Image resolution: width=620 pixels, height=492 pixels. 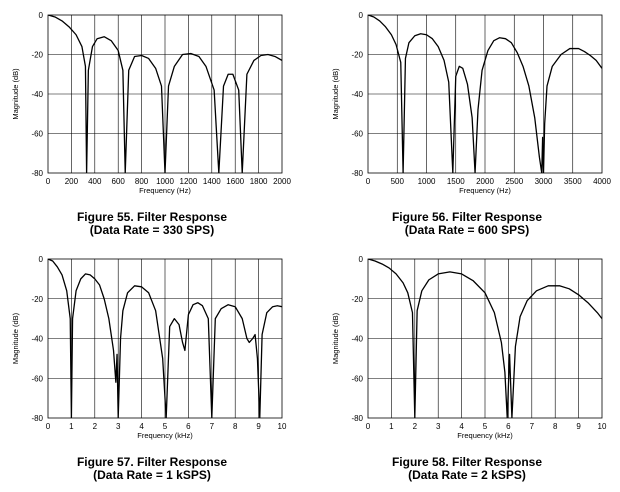 I want to click on x-tick-label: 1500, so click(x=456, y=181).